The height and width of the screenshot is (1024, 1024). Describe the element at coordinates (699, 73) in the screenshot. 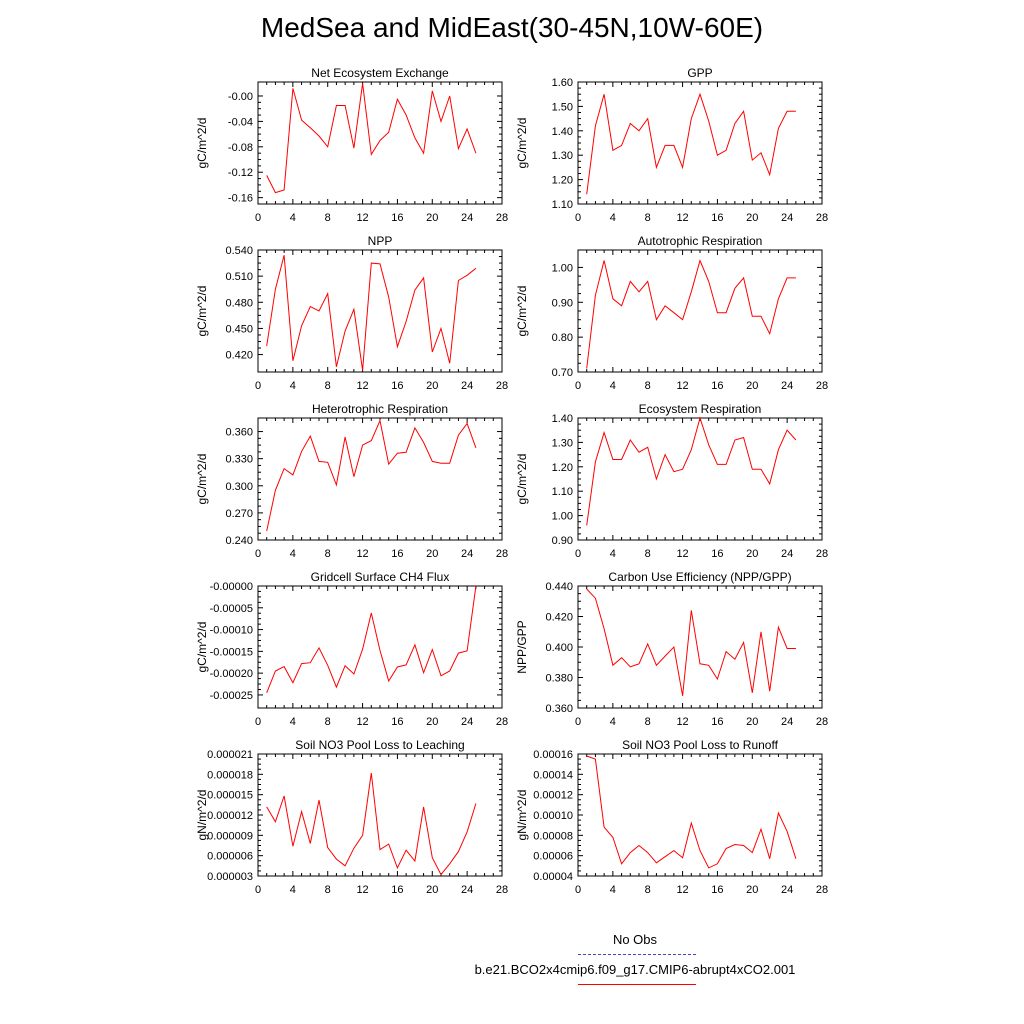

I see `plot-title: GPP` at that location.